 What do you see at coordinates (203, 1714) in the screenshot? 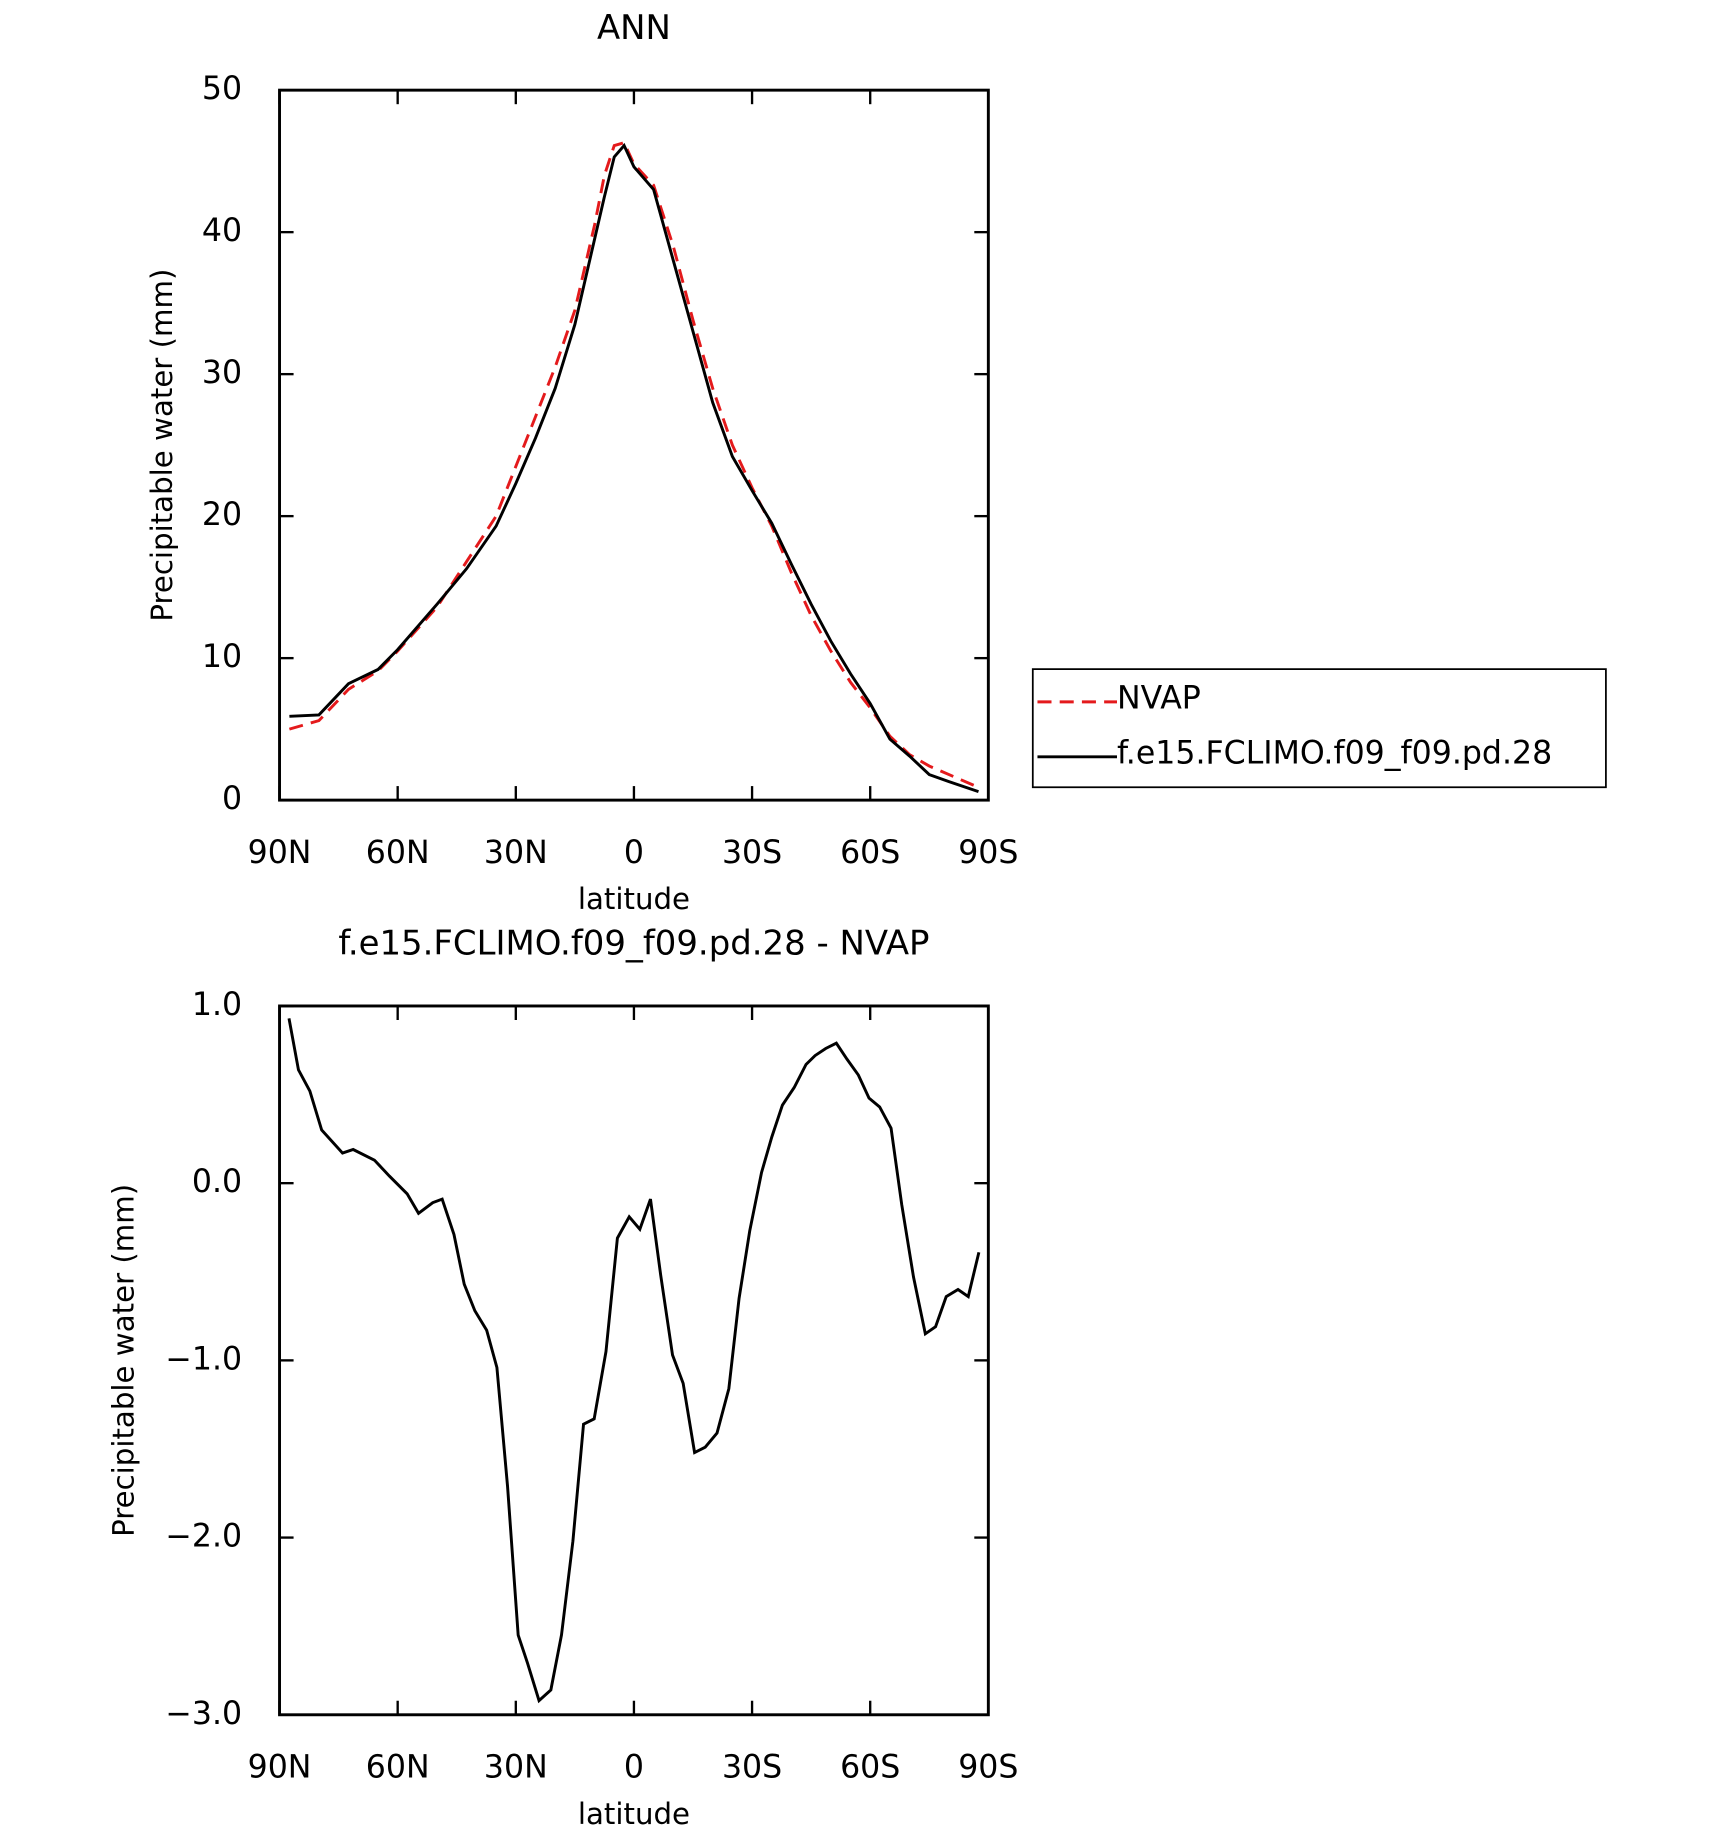
I see `y-tick-label: −3.0` at bounding box center [203, 1714].